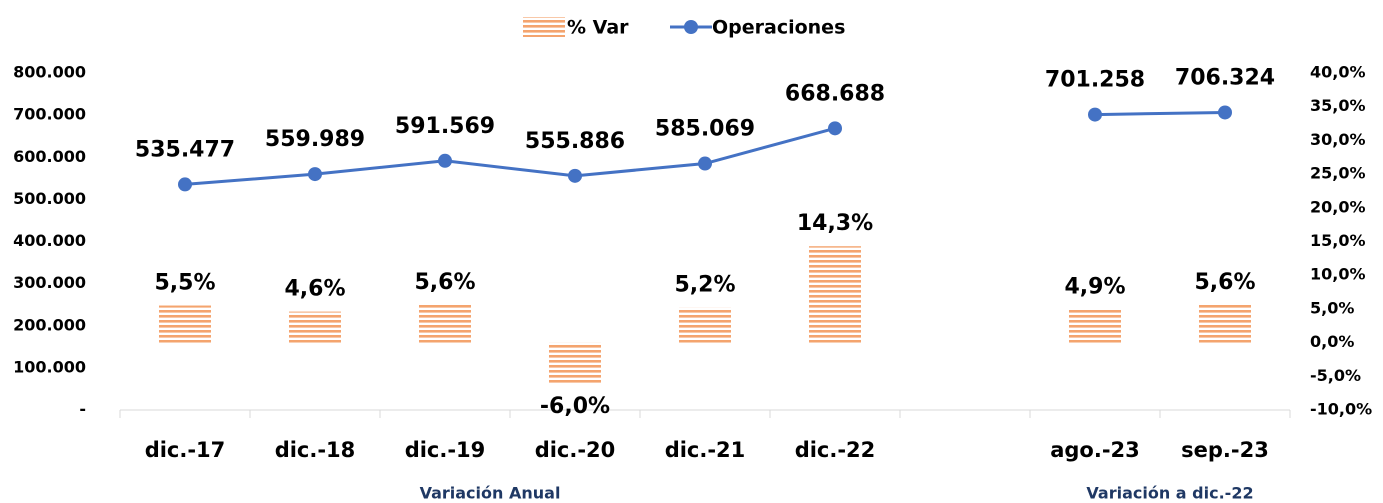 This screenshot has height=503, width=1383. What do you see at coordinates (705, 148) in the screenshot?
I see `line` at bounding box center [705, 148].